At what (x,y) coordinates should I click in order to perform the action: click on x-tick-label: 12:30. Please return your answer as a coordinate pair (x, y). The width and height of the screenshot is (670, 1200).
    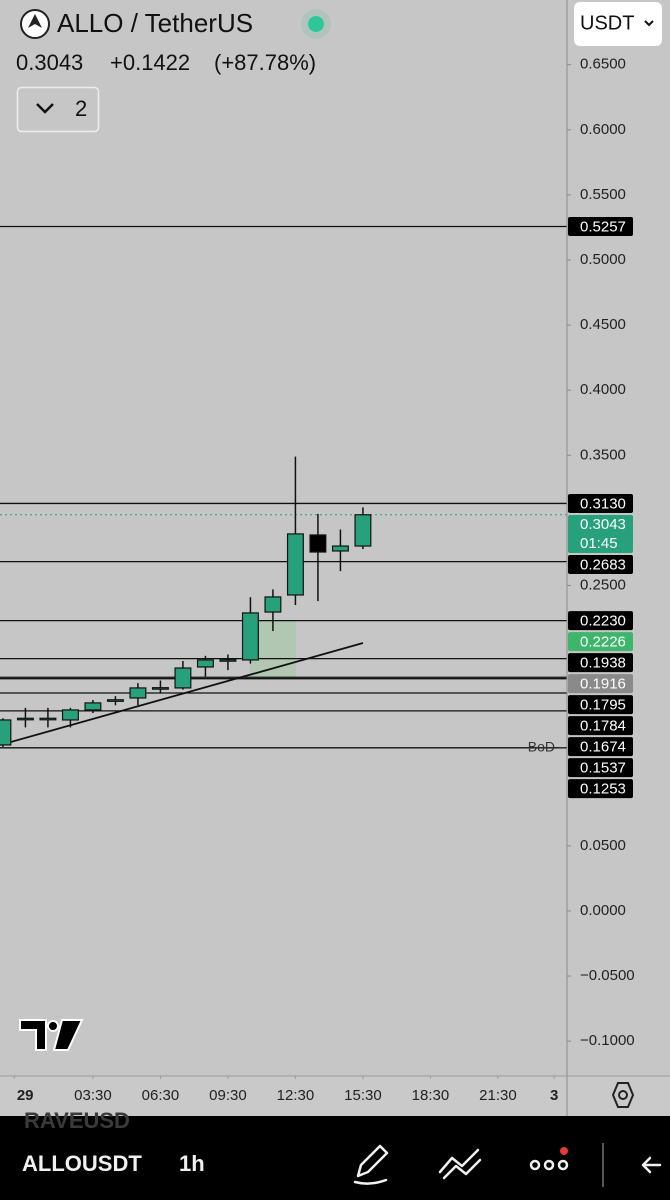
    Looking at the image, I should click on (296, 1095).